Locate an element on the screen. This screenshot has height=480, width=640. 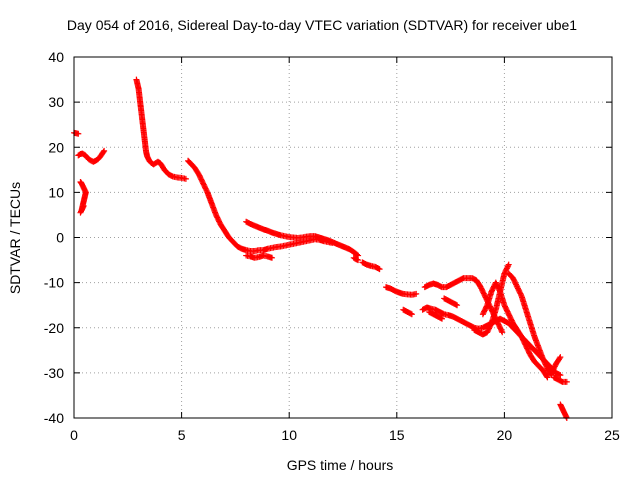
y-tick-label: 20 is located at coordinates (56, 147).